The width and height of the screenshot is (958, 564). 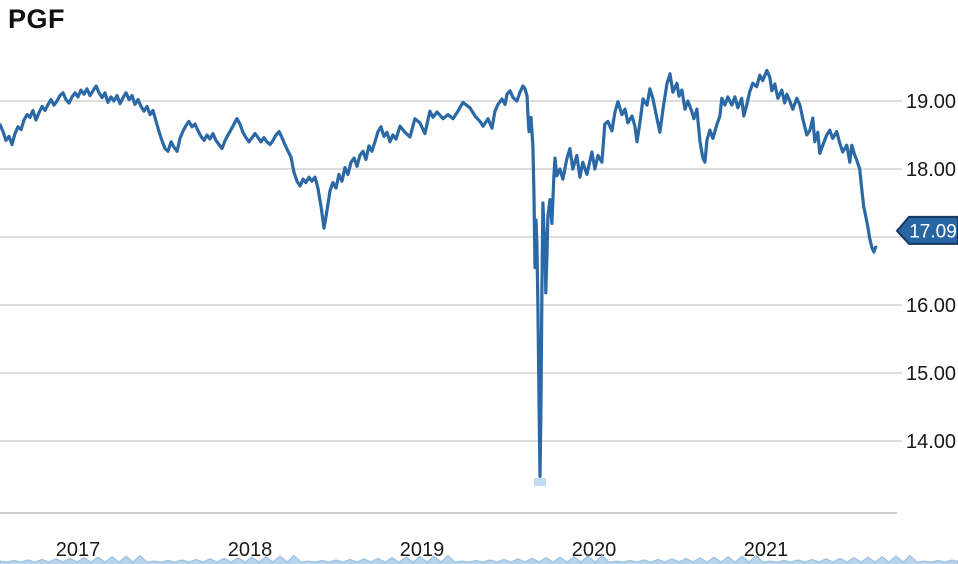 I want to click on last-price-badge, so click(x=926, y=230).